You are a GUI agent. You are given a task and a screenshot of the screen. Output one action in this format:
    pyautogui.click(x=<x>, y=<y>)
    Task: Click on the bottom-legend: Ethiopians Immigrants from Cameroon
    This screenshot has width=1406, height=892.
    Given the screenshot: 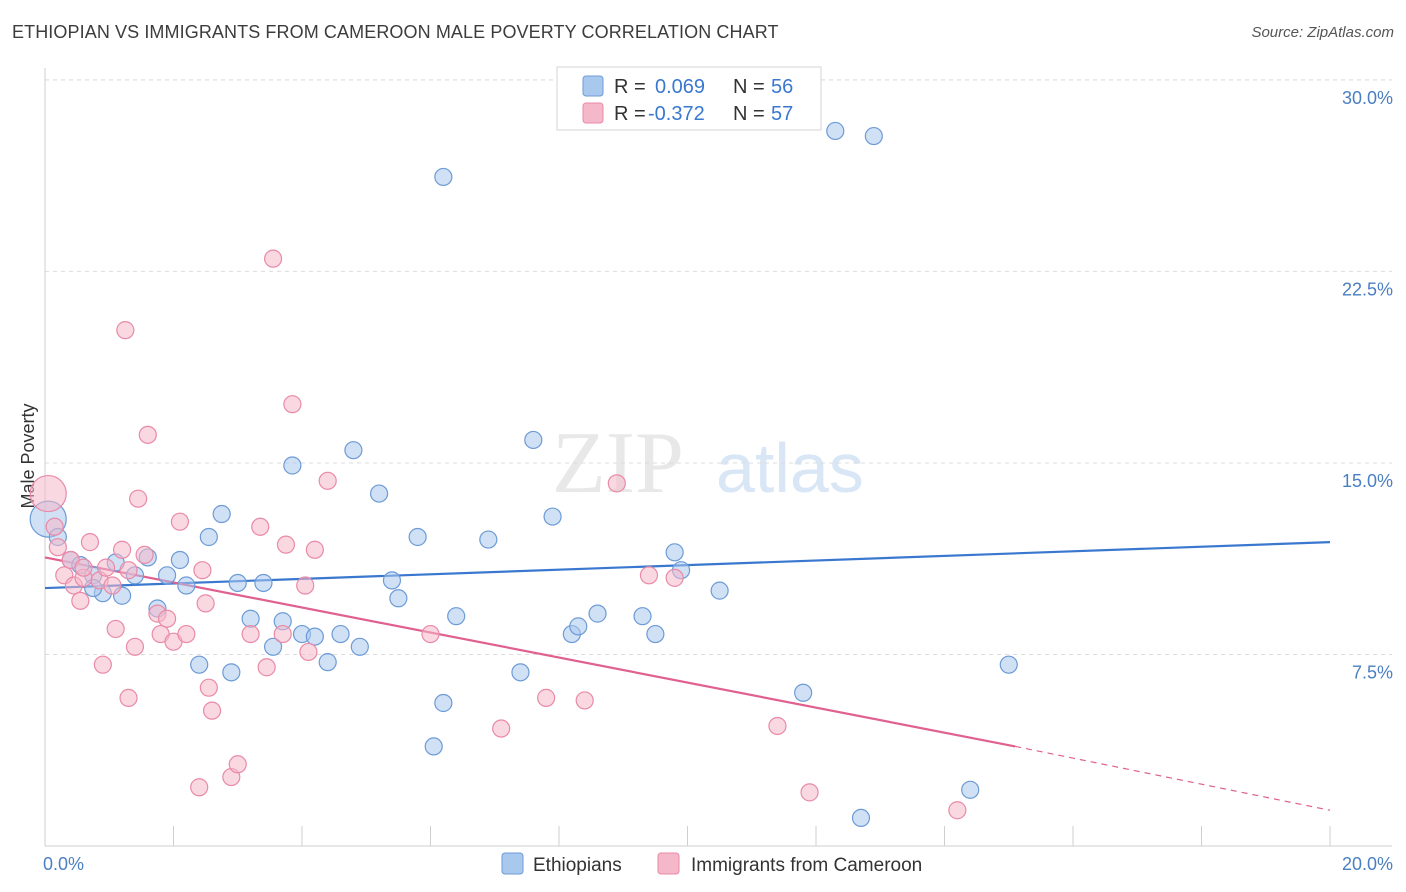 What is the action you would take?
    pyautogui.click(x=711, y=864)
    